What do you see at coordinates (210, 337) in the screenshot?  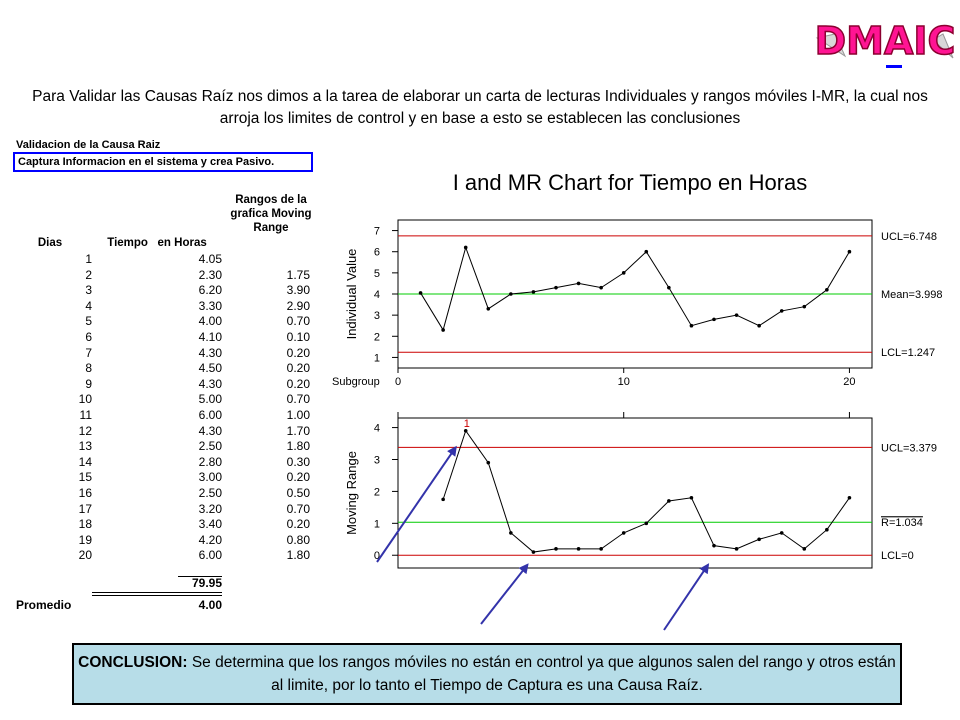 I see `tiempo-cell: 4.10` at bounding box center [210, 337].